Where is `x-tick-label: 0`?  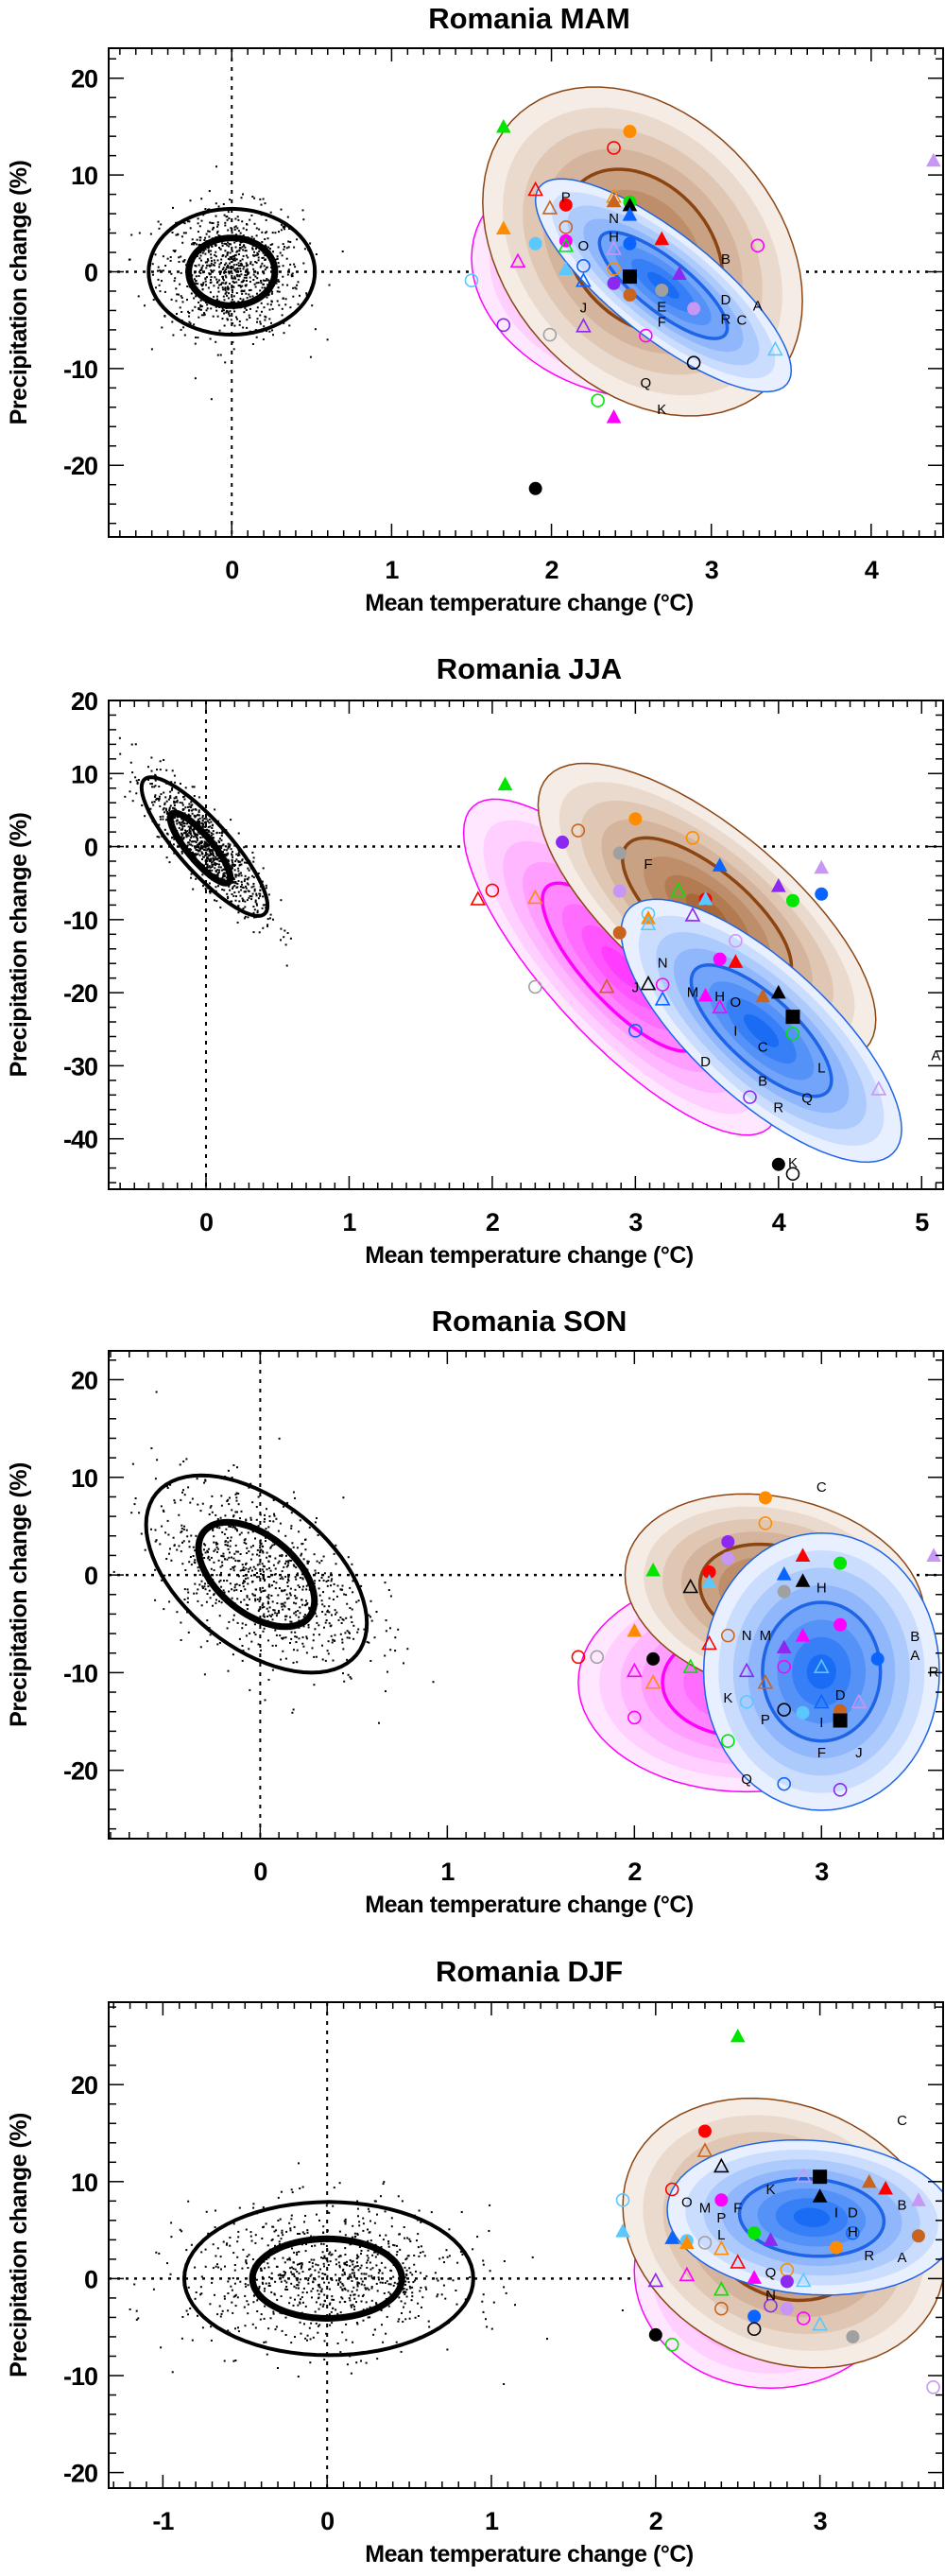 x-tick-label: 0 is located at coordinates (231, 570).